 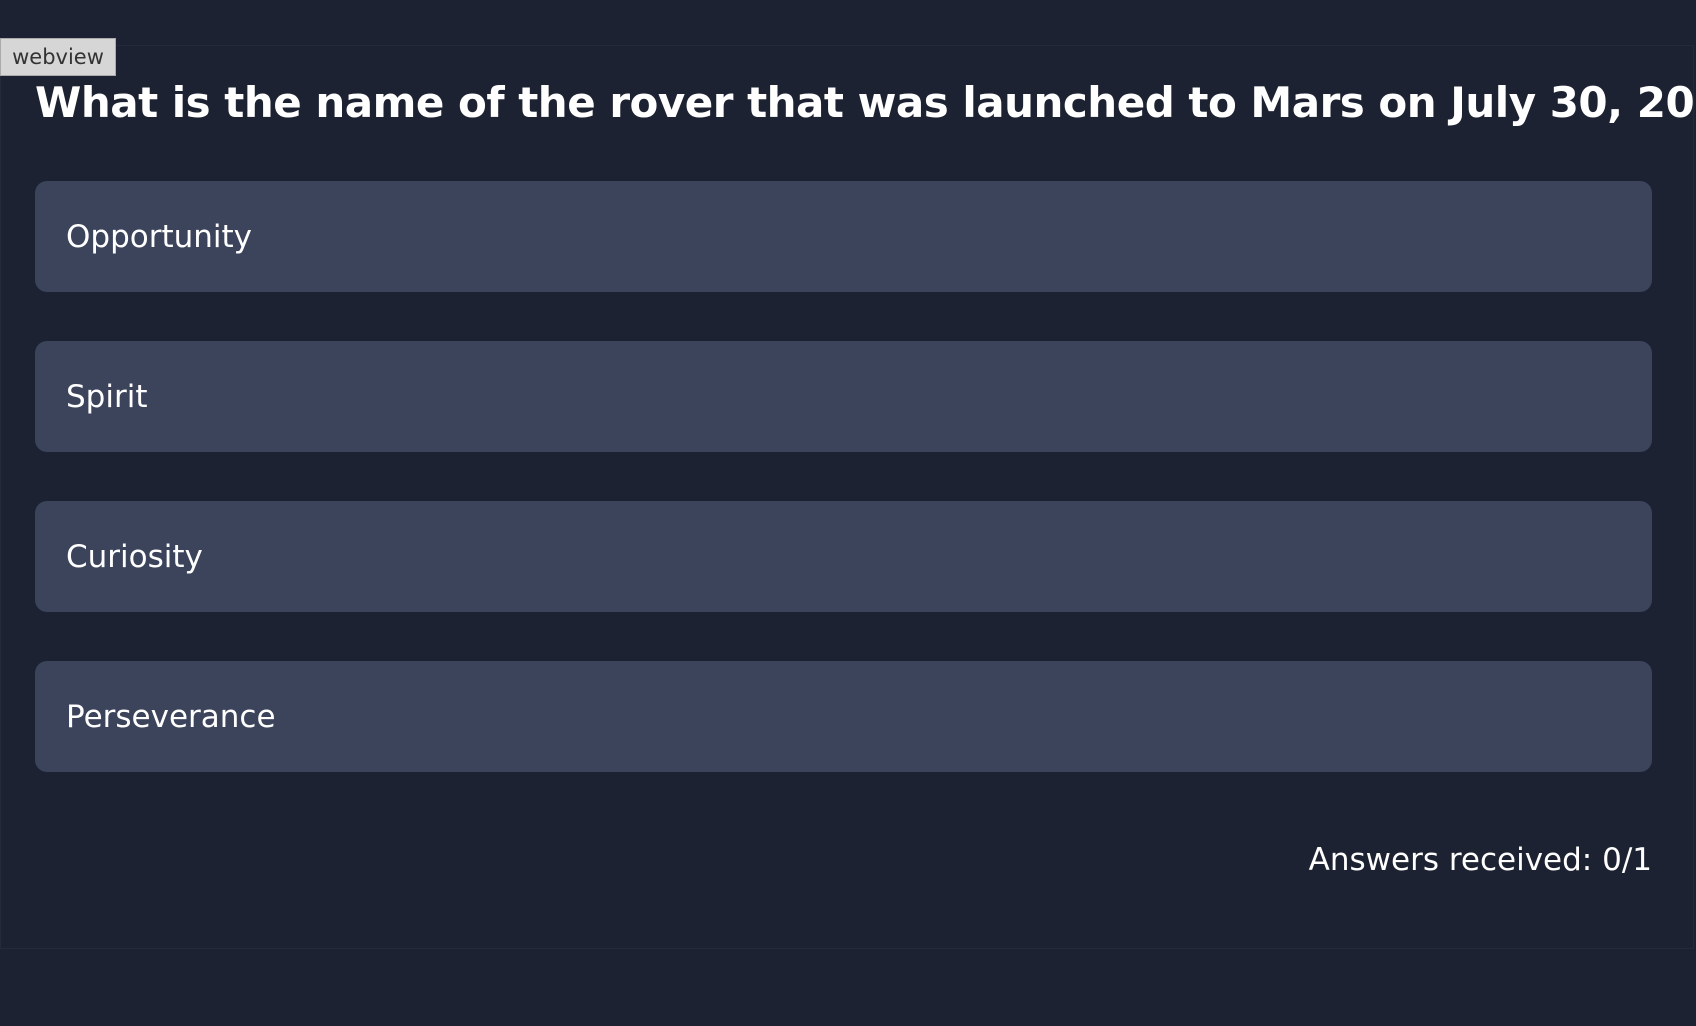 What do you see at coordinates (1480, 860) in the screenshot?
I see `answers-status: Answers received: 0/1` at bounding box center [1480, 860].